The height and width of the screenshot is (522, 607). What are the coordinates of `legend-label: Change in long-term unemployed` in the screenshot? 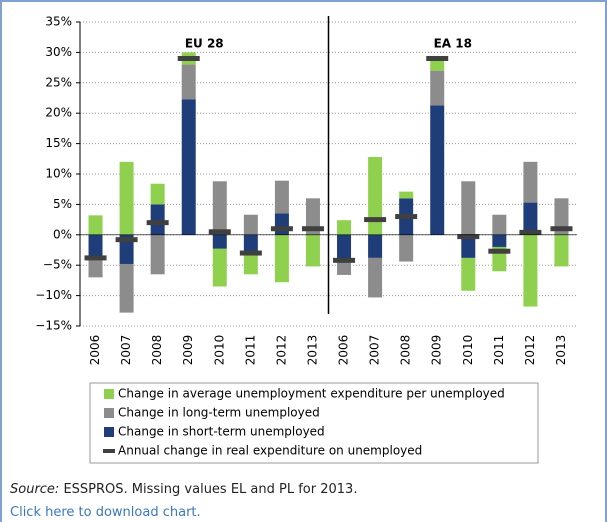 It's located at (219, 413).